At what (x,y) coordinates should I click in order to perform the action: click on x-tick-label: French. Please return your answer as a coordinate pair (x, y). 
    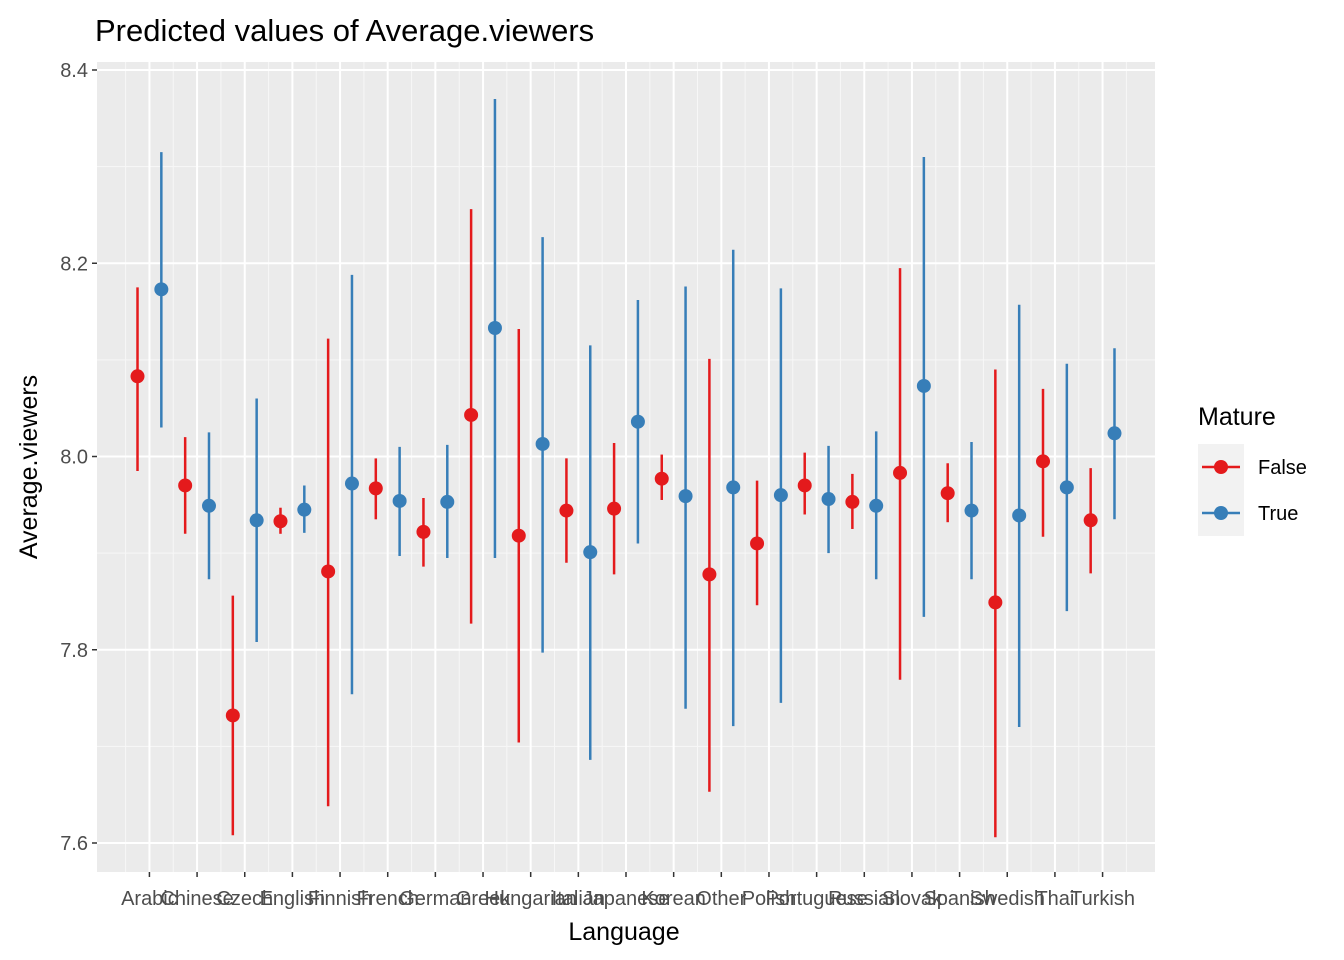
    Looking at the image, I should click on (388, 899).